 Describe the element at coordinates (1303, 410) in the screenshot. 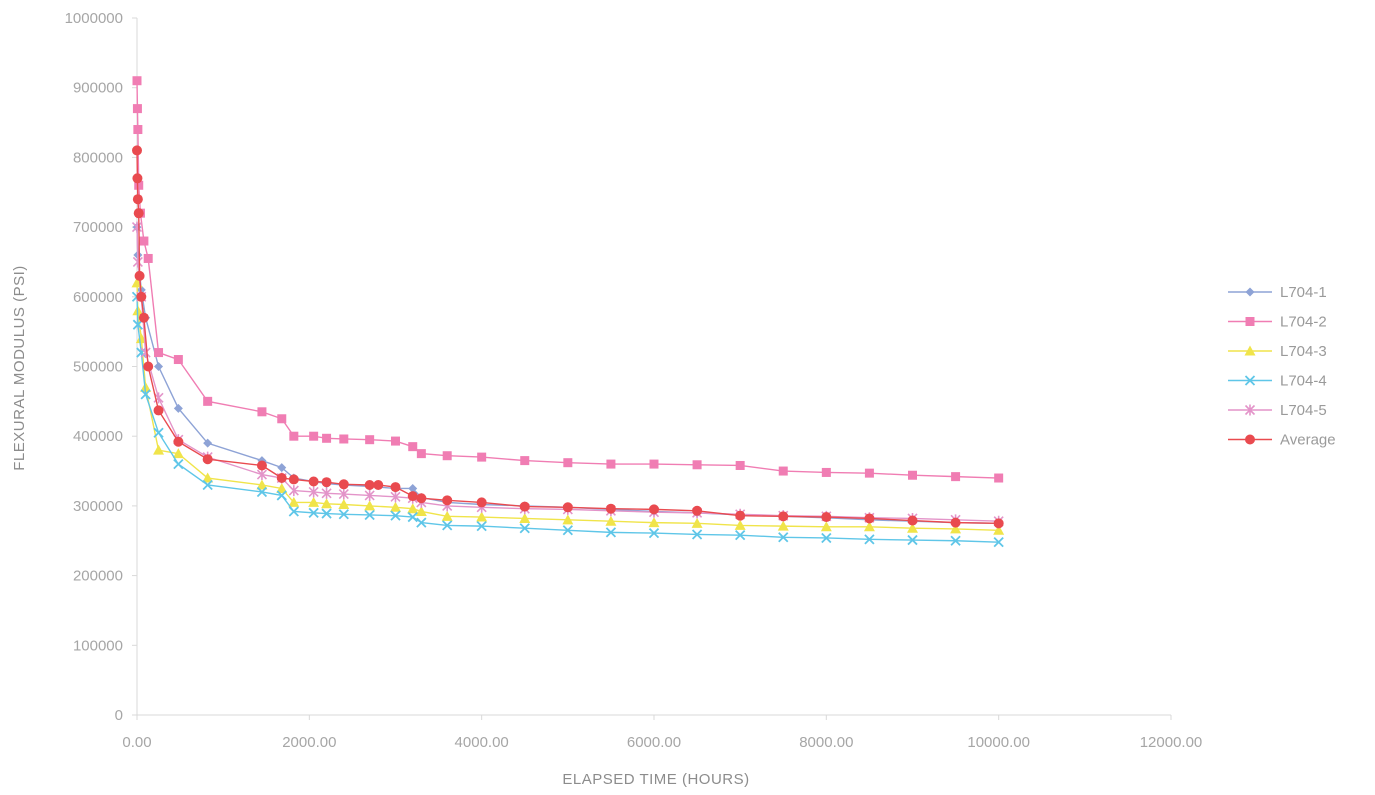

I see `legend-label: L704-5` at that location.